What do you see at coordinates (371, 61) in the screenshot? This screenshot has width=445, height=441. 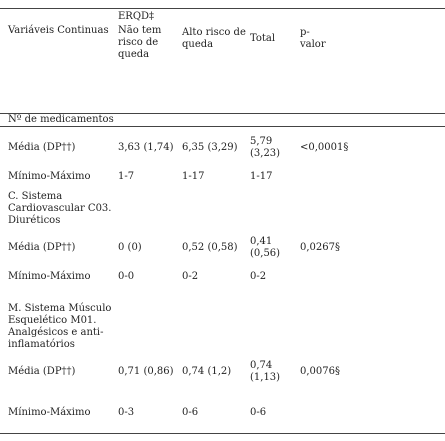 I see `header-cell: p-valor` at bounding box center [371, 61].